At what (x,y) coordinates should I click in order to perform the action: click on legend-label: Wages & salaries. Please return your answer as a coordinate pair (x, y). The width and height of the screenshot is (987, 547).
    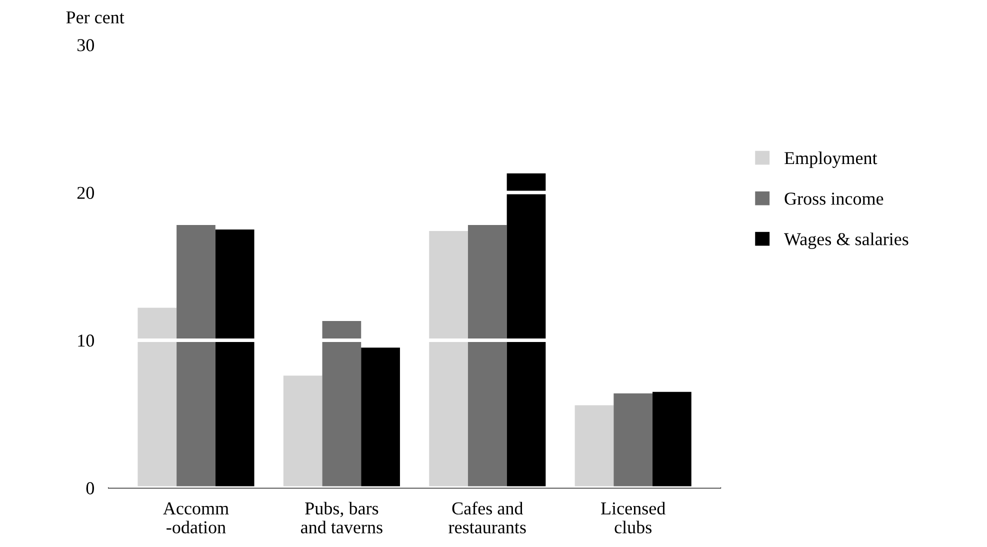
    Looking at the image, I should click on (846, 240).